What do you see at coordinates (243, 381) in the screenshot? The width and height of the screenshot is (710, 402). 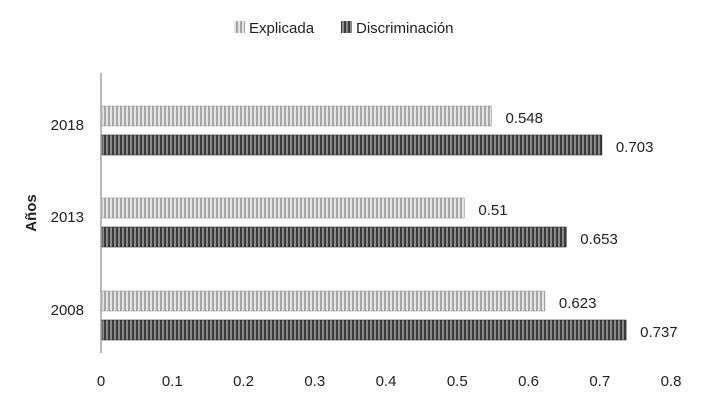 I see `x-tick-label: 0.2` at bounding box center [243, 381].